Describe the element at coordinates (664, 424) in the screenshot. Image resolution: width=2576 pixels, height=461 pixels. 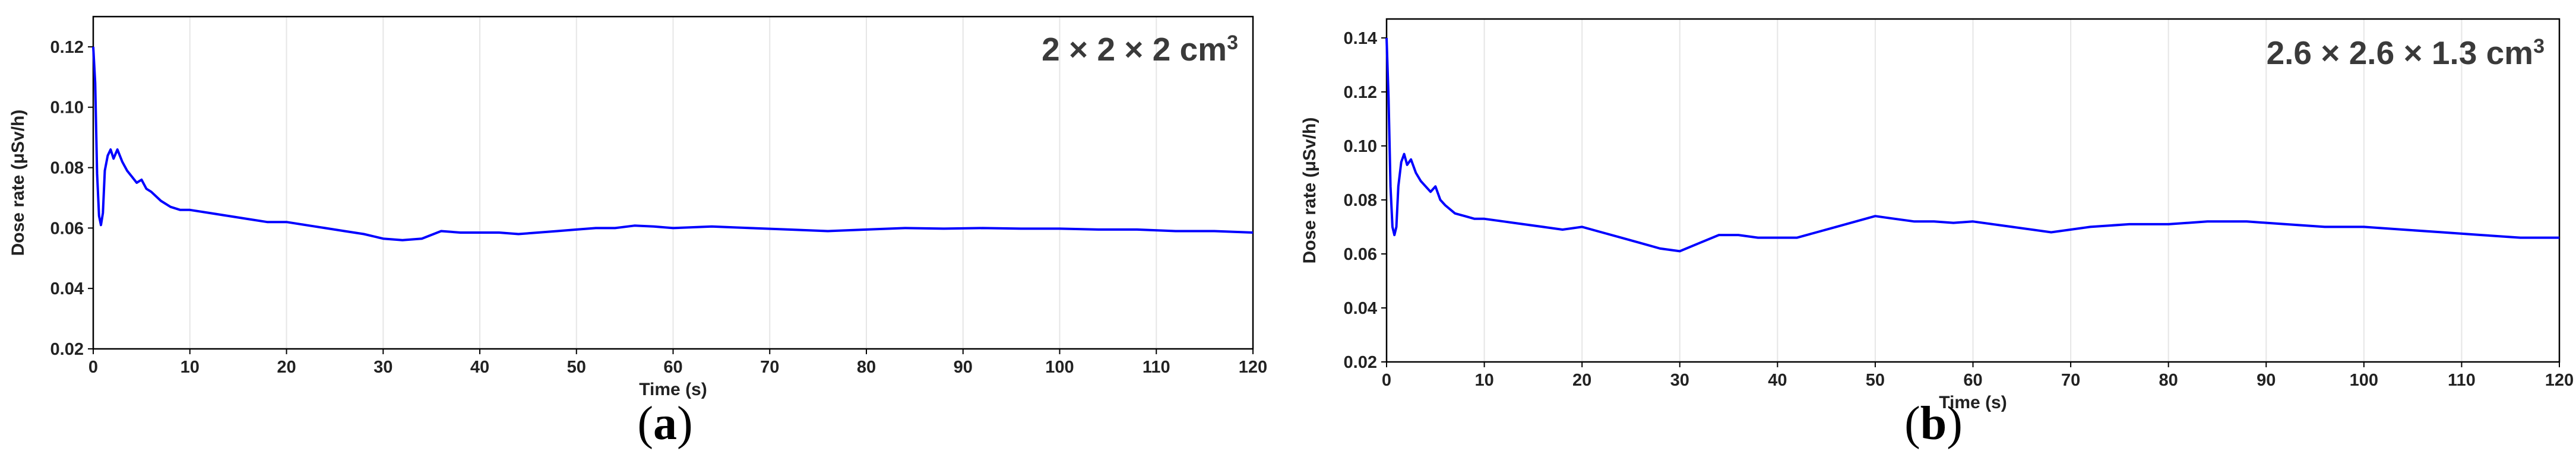
I see `panel-label-a: (a)` at that location.